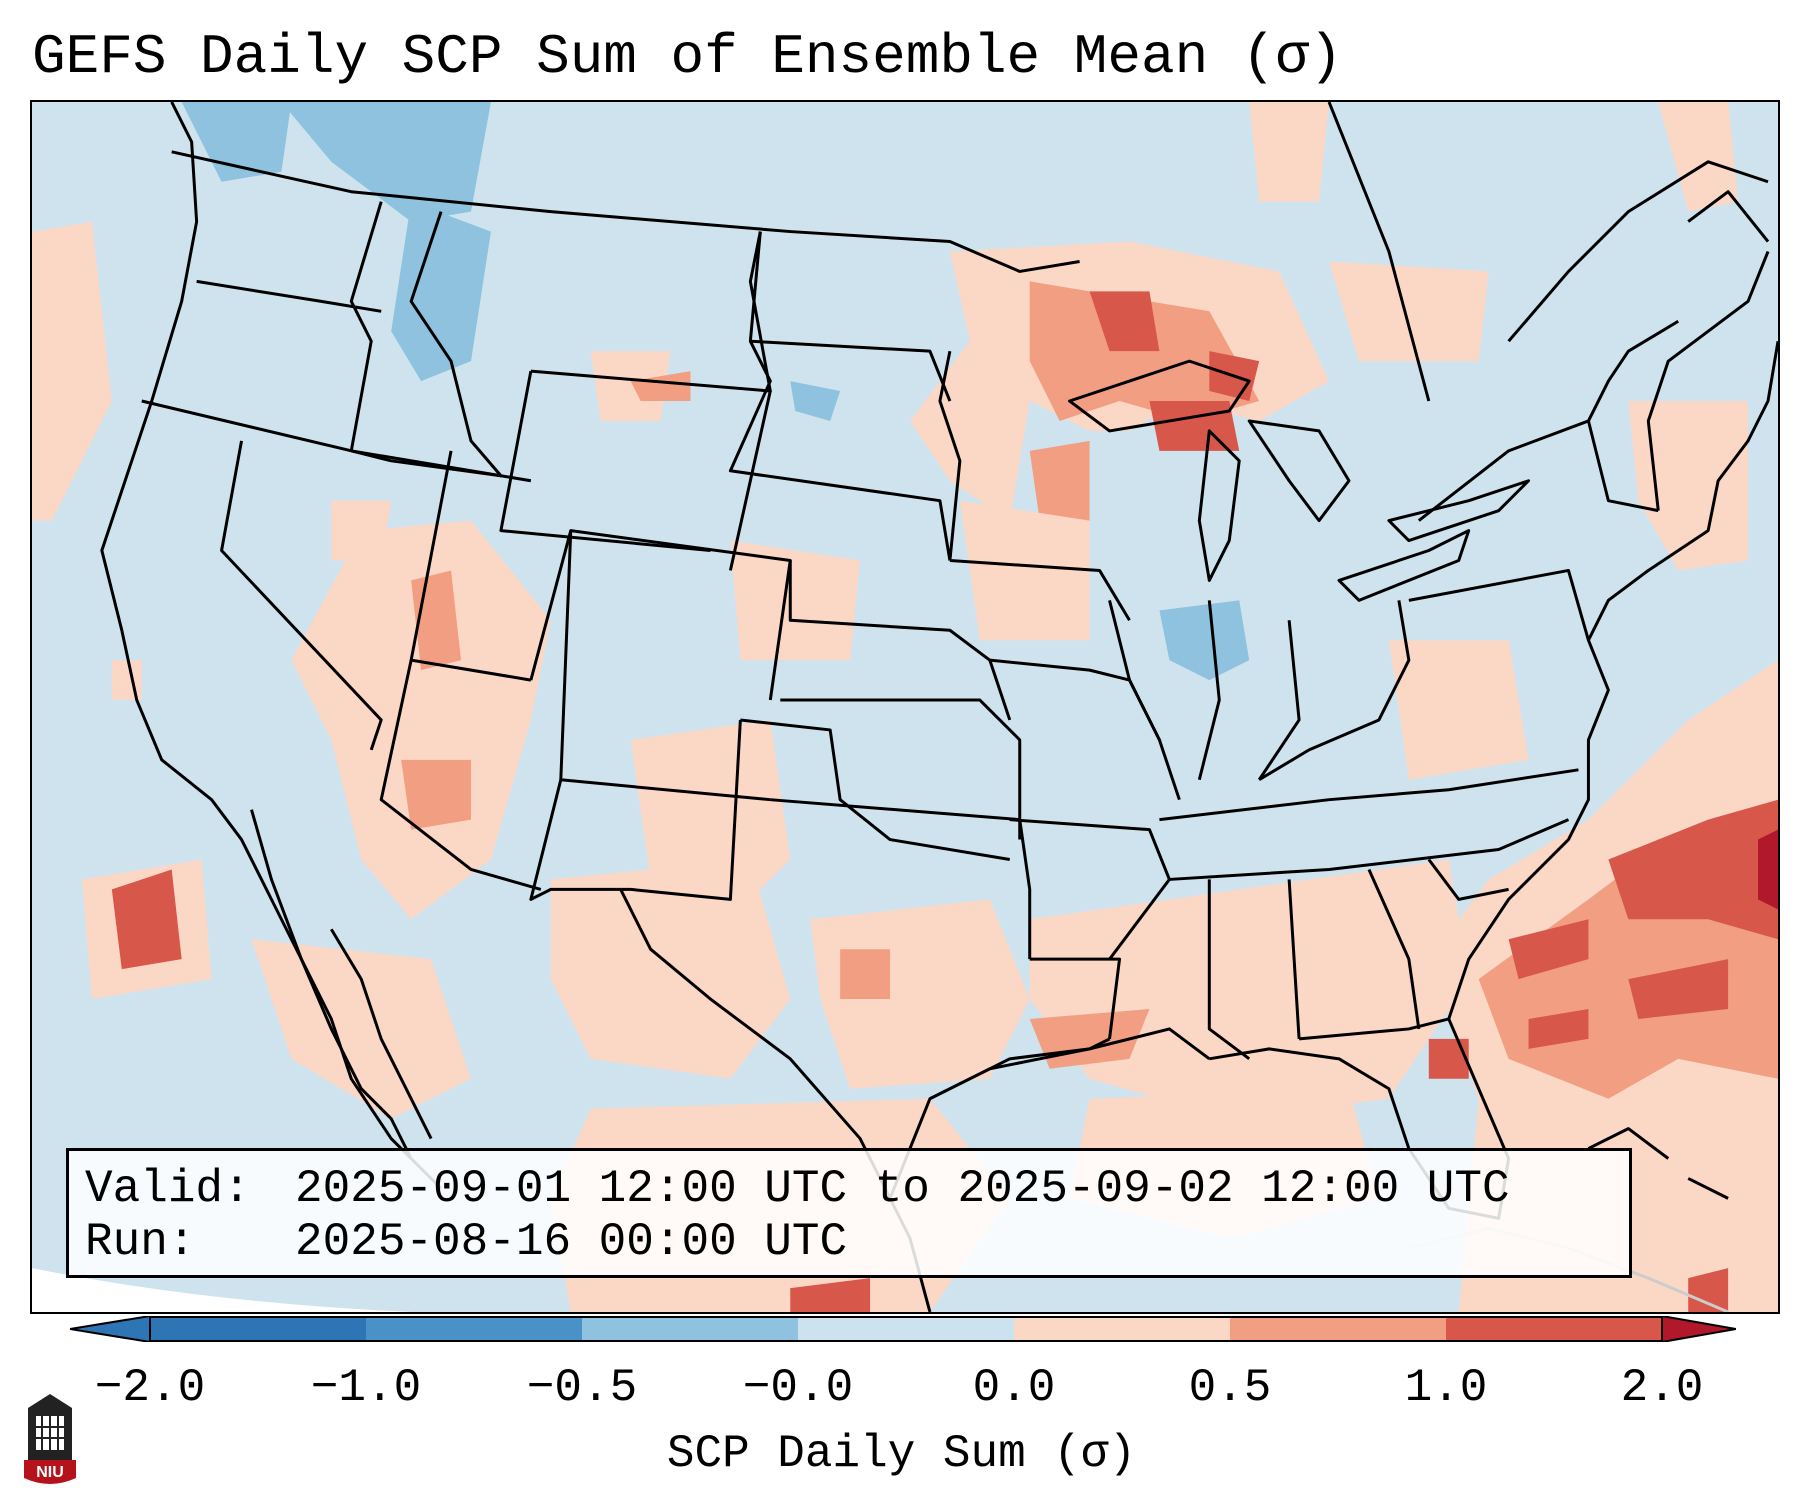 This screenshot has width=1803, height=1506. I want to click on colorbar-tick-label: −2.0, so click(150, 1388).